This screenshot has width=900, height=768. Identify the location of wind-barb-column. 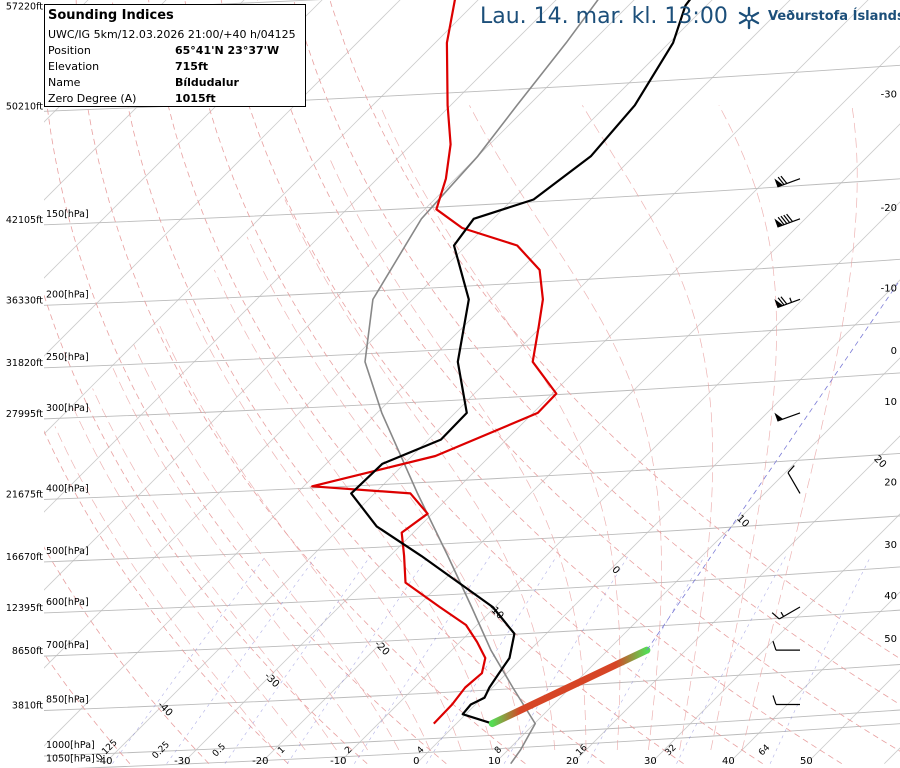
(786, 440).